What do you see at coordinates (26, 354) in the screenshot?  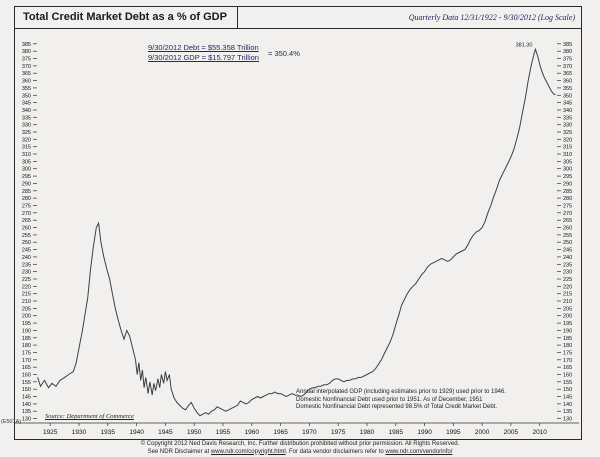 I see `y-tick-label: 175` at bounding box center [26, 354].